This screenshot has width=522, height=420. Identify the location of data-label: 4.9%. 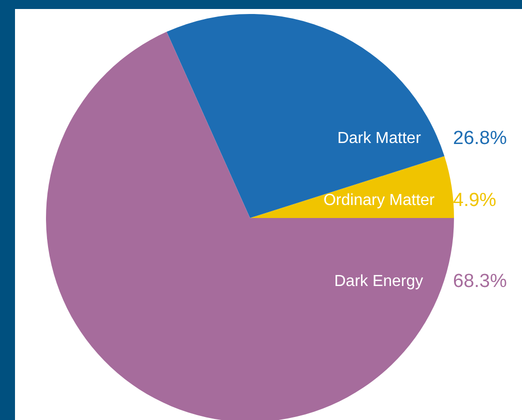
(474, 200).